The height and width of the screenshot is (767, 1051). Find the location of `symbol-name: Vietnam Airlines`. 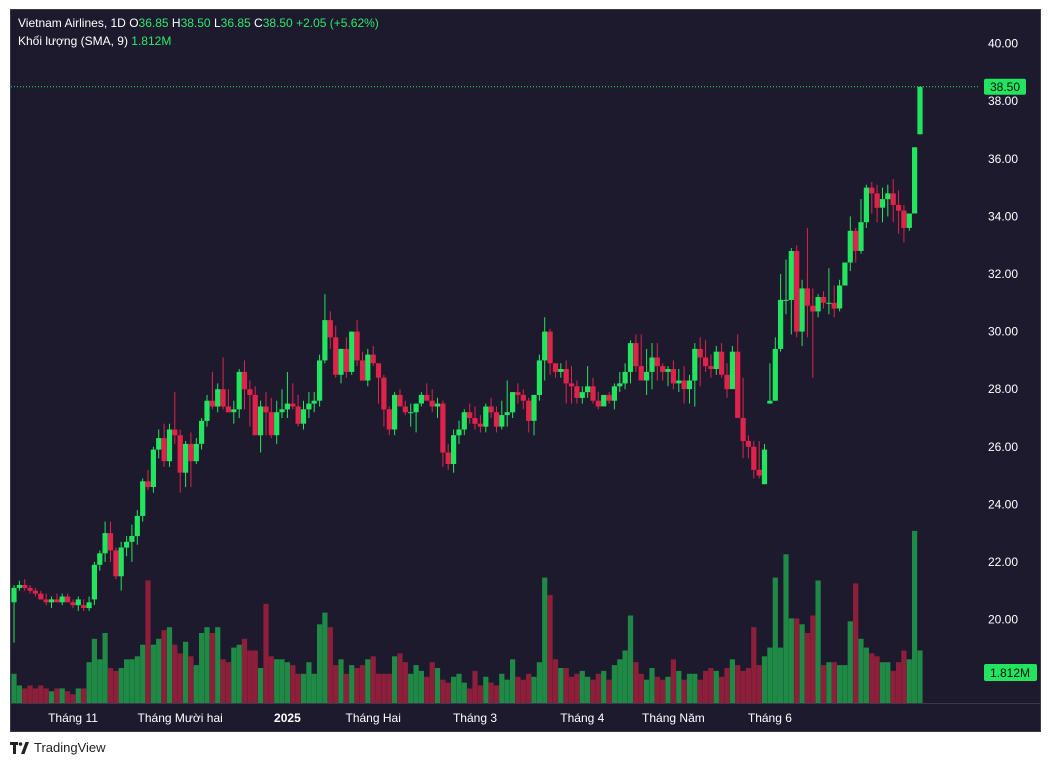

symbol-name: Vietnam Airlines is located at coordinates (61, 23).